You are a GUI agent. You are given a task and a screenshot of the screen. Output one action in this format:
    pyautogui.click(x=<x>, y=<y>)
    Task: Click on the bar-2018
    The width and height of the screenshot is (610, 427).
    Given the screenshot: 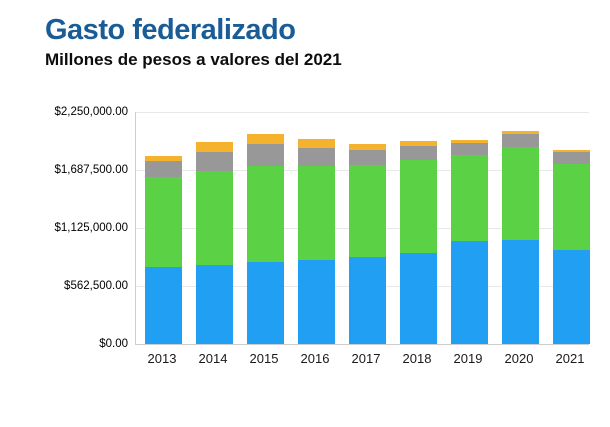 What is the action you would take?
    pyautogui.click(x=418, y=242)
    